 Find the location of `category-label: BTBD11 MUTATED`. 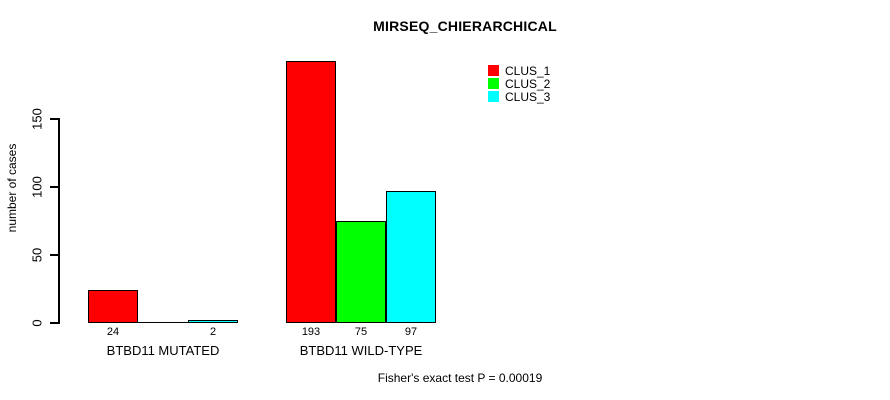

category-label: BTBD11 MUTATED is located at coordinates (163, 350).